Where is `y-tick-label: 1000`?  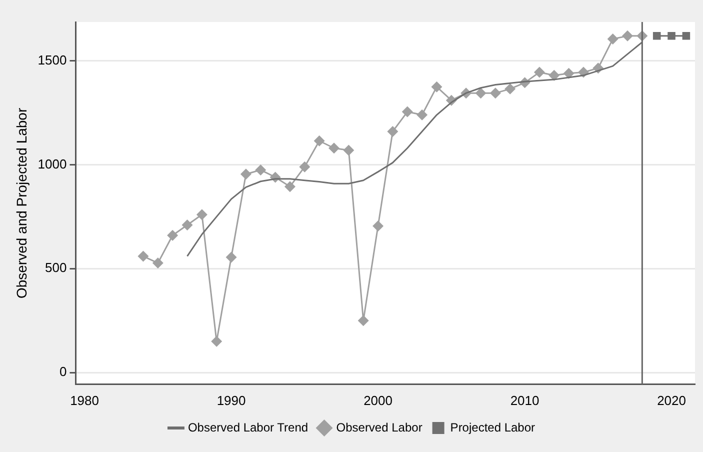 y-tick-label: 1000 is located at coordinates (52, 164).